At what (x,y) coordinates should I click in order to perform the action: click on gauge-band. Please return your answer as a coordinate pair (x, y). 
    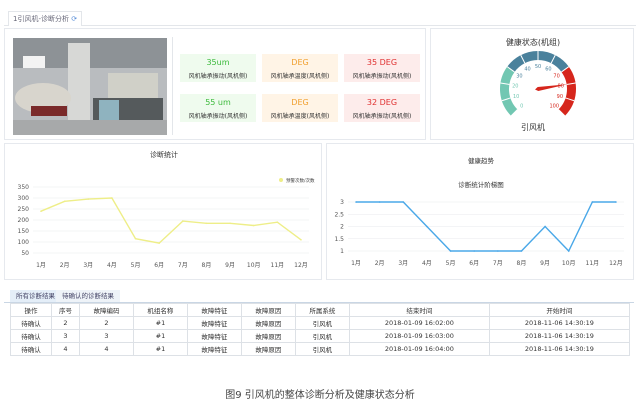
    Looking at the image, I should click on (509, 91).